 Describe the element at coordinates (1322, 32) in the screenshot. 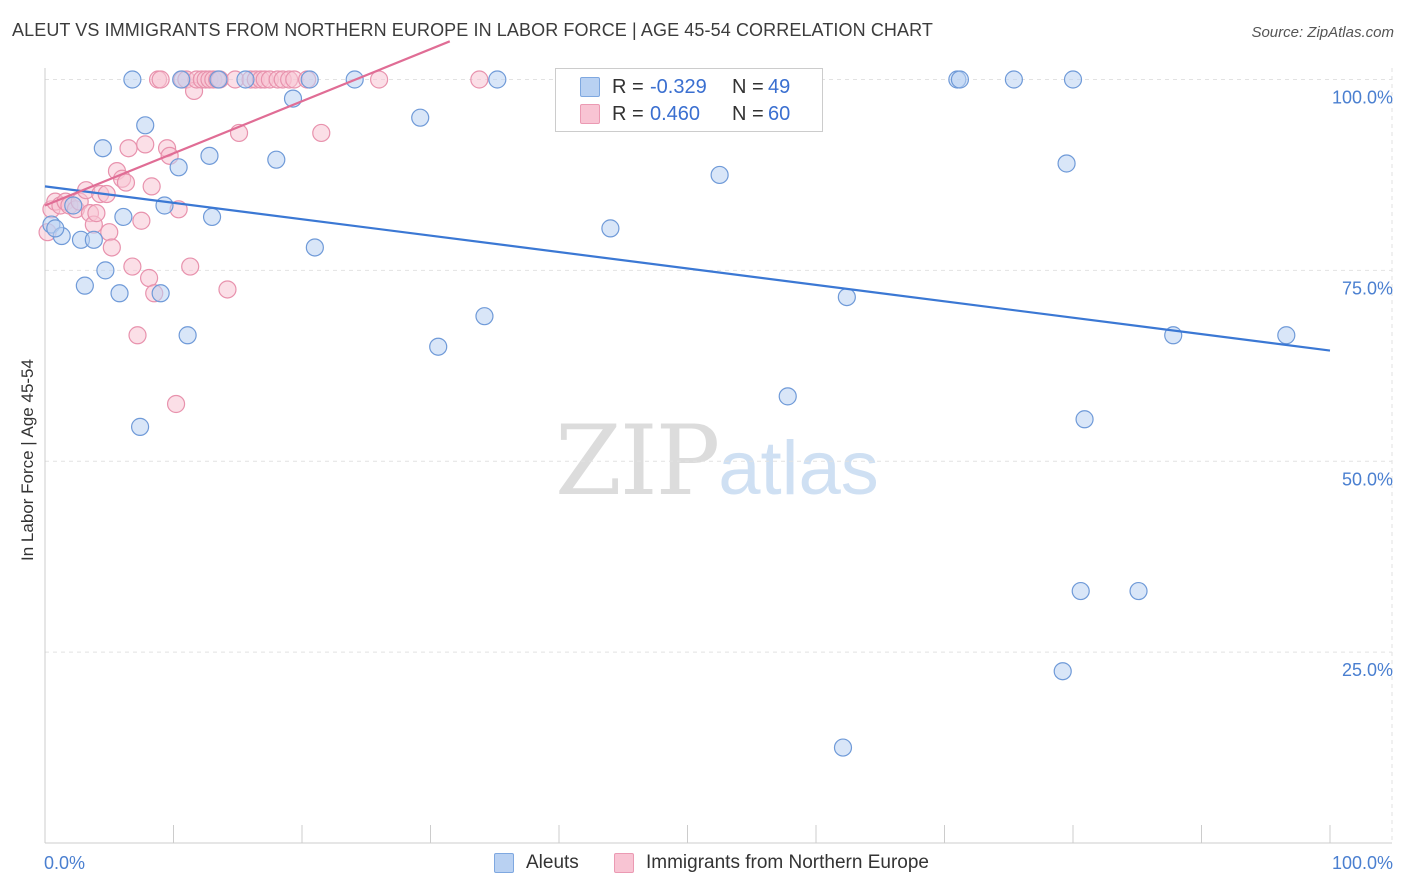

I see `source-credit: Source: ZipAtlas.com` at that location.